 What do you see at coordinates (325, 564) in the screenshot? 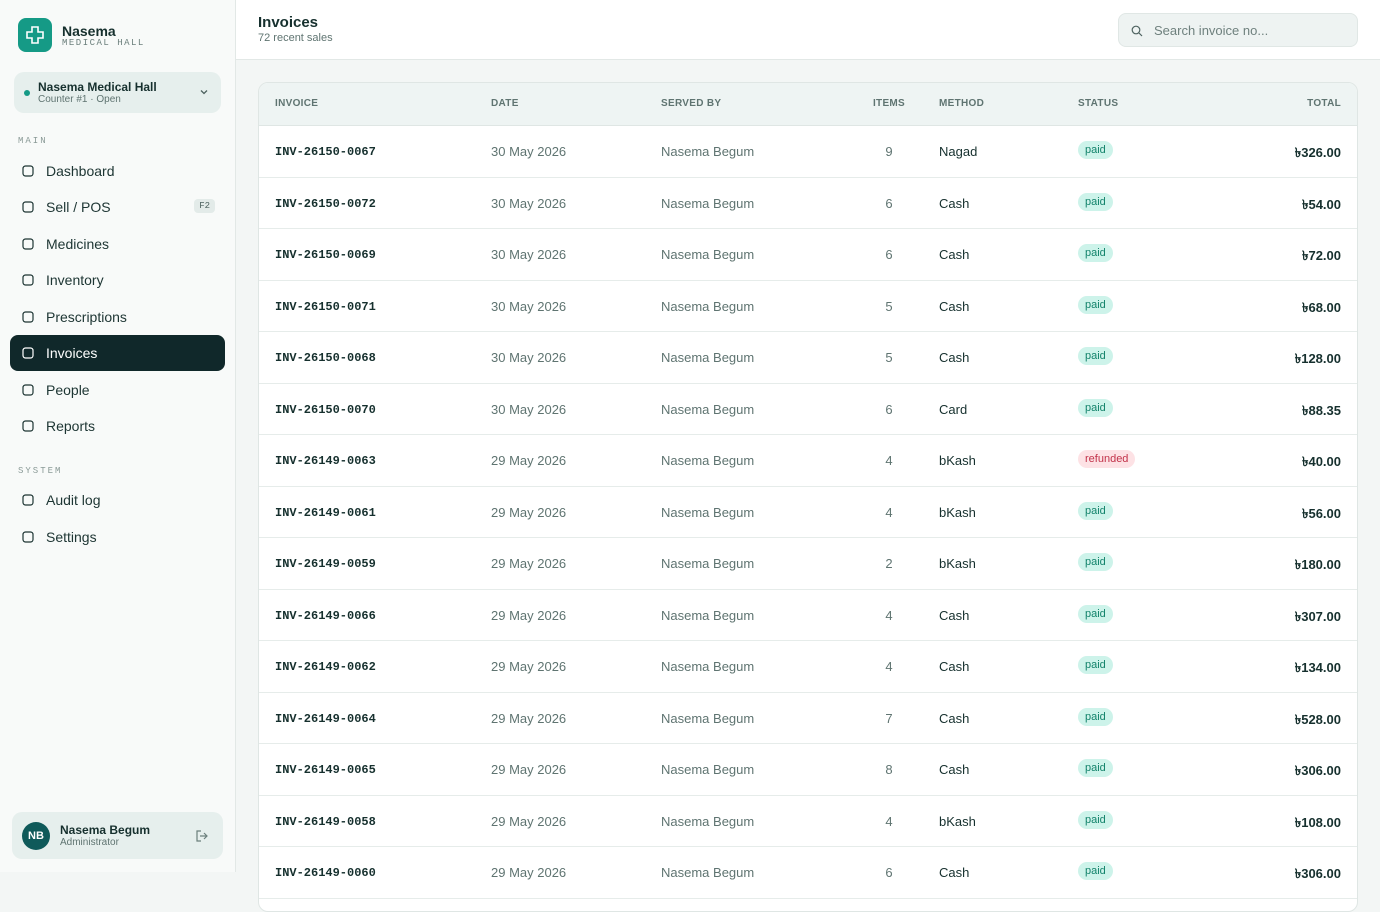
I see `invoice-number: INV-26149-0059` at bounding box center [325, 564].